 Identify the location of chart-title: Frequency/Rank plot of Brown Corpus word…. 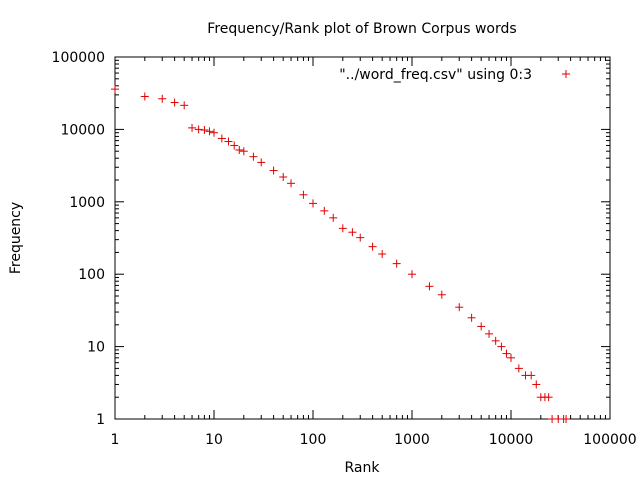
(361, 29).